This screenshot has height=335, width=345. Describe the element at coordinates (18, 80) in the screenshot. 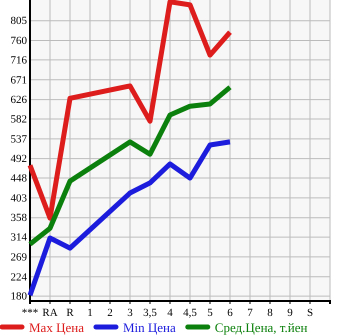

I see `y-tick-label: 671` at that location.